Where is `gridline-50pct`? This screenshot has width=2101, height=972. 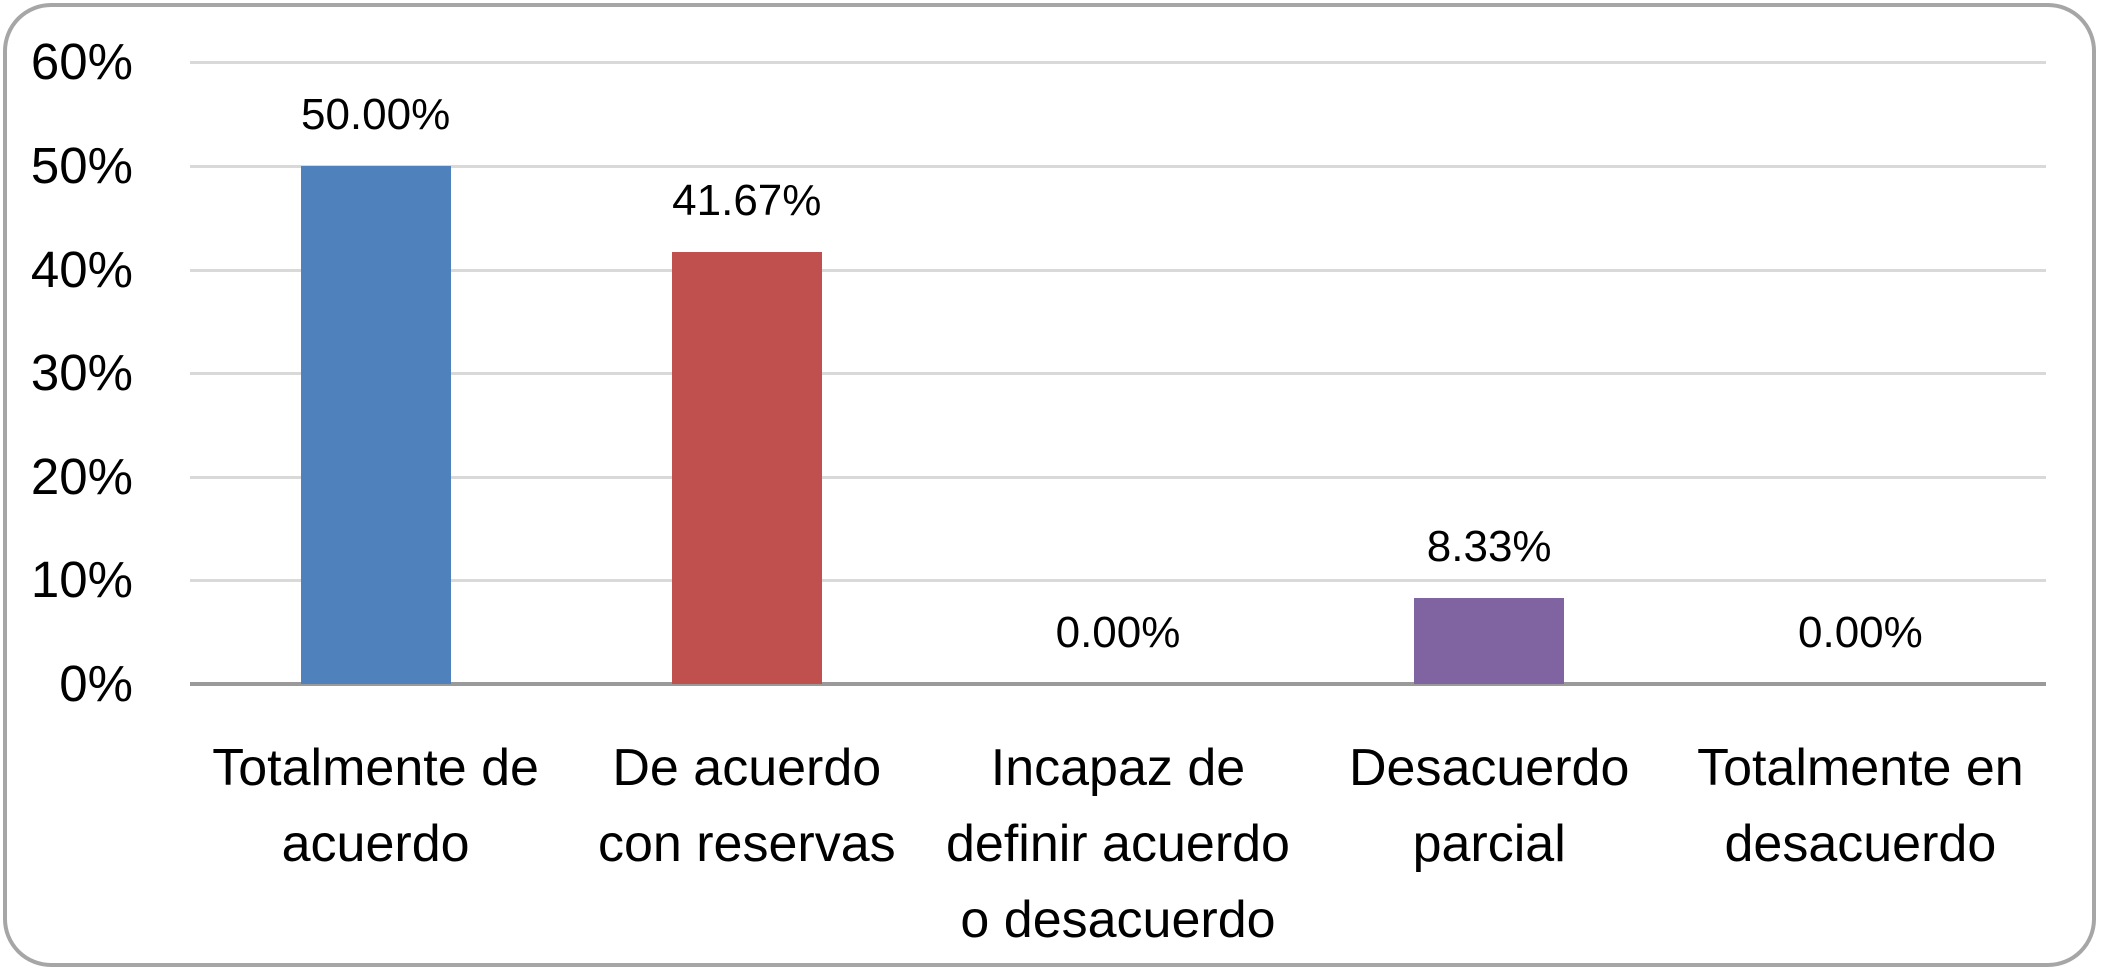
gridline-50pct is located at coordinates (1118, 166).